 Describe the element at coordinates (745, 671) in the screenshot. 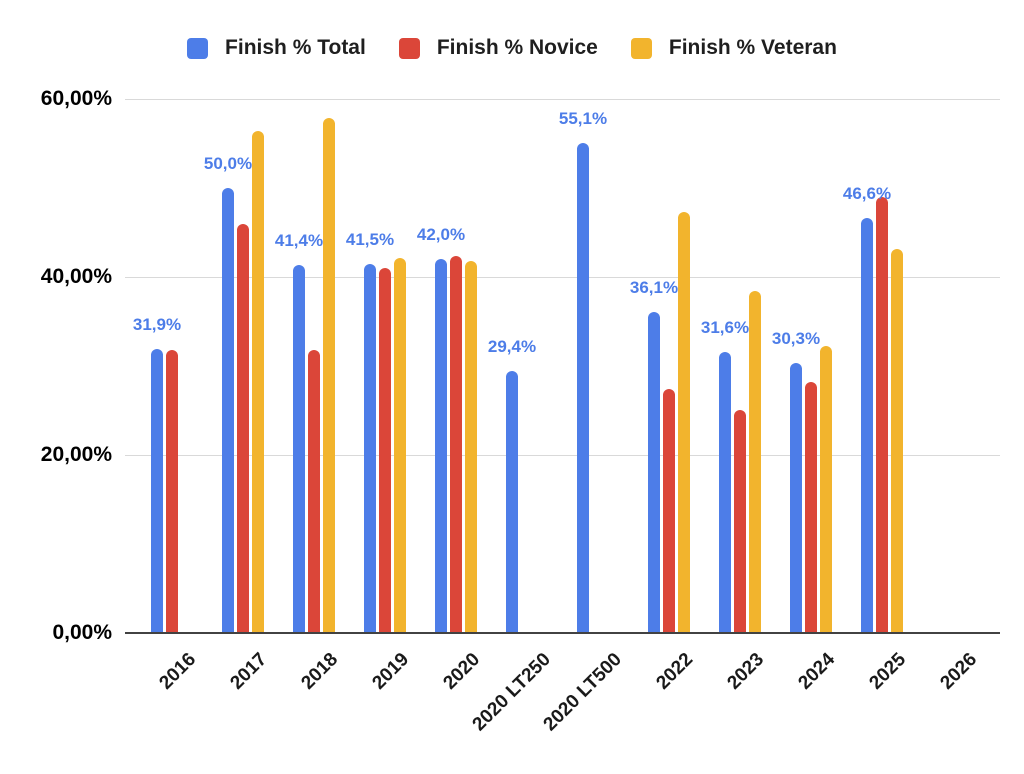

I see `x-axis-label: 2023` at that location.